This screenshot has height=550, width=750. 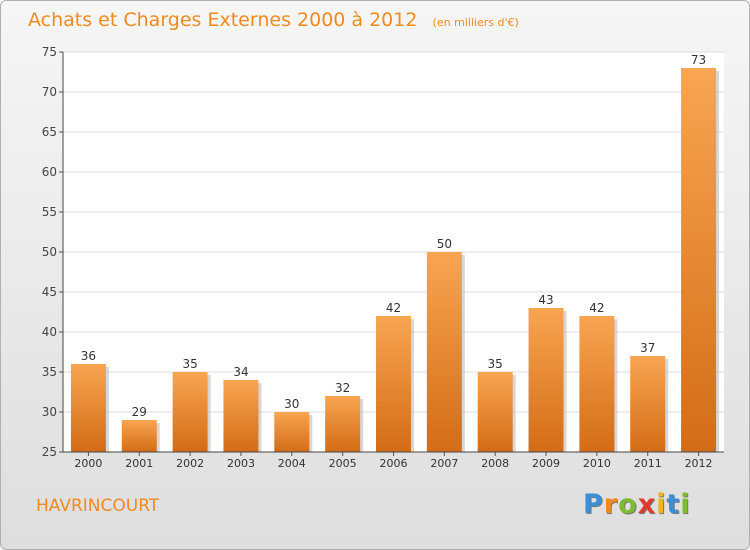 What do you see at coordinates (648, 463) in the screenshot?
I see `x-tick-label: 2011` at bounding box center [648, 463].